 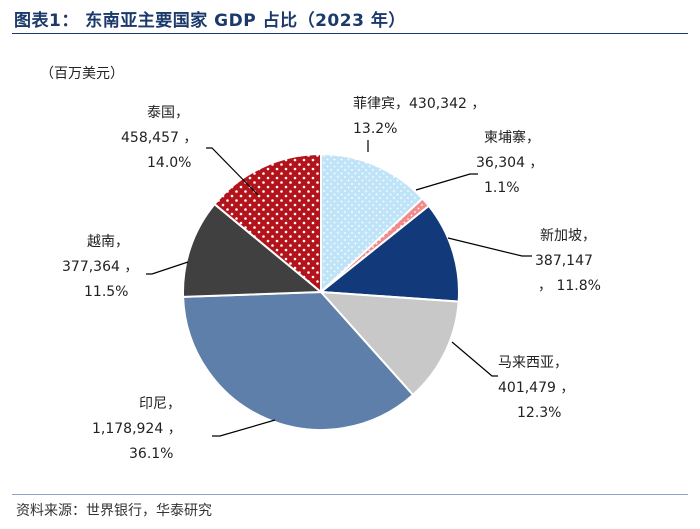 What do you see at coordinates (108, 242) in the screenshot?
I see `slice-label-name-6: 越南，` at bounding box center [108, 242].